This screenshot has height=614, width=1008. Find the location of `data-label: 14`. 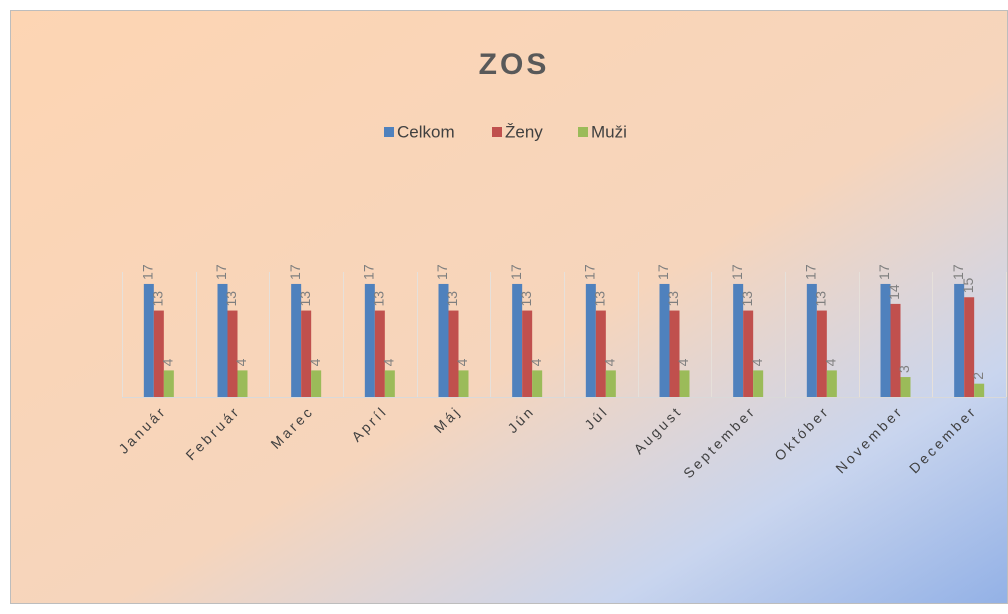

data-label: 14 is located at coordinates (894, 292).